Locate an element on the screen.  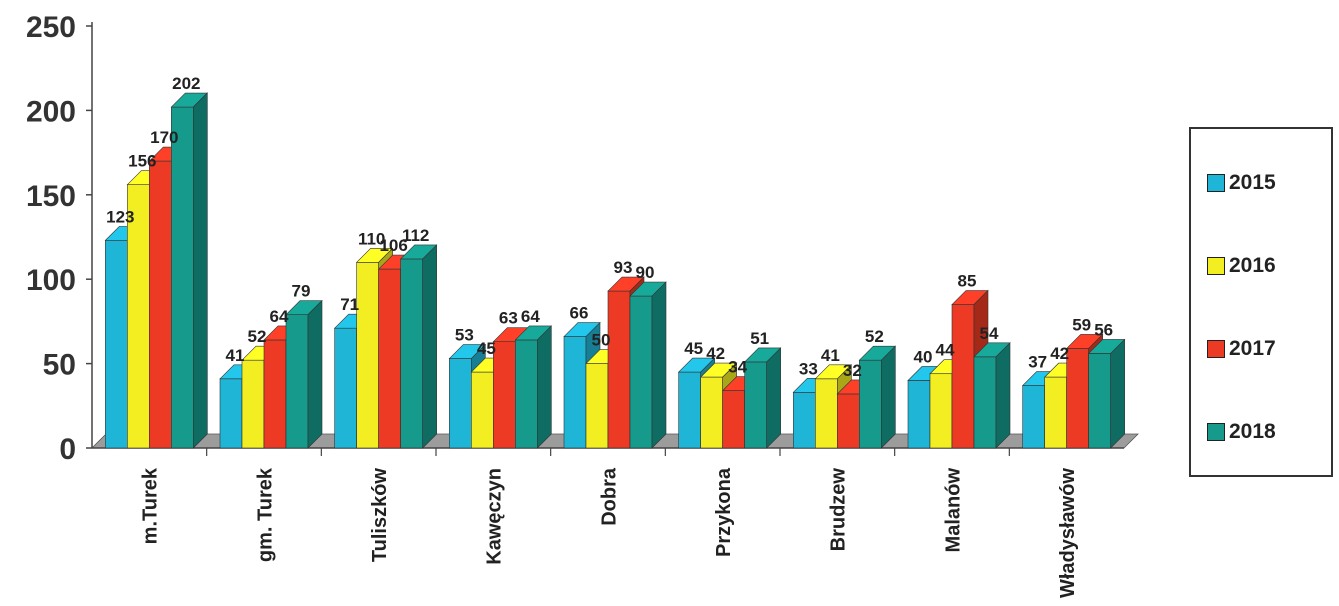
category-label: Brudzew is located at coordinates (839, 510).